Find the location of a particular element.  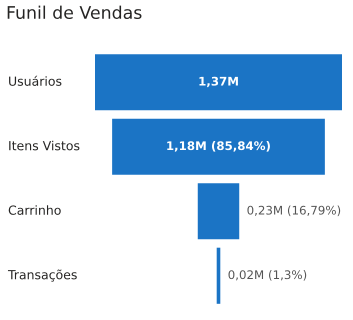

category-label: Itens Vistos is located at coordinates (44, 145).